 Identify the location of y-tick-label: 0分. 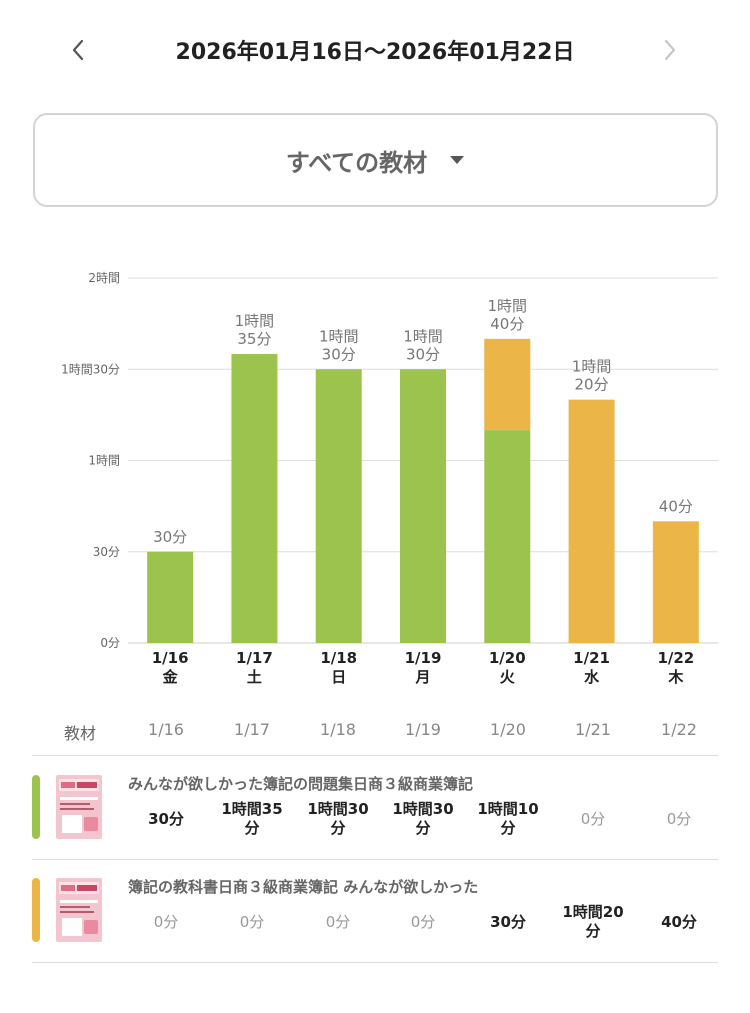
(110, 643).